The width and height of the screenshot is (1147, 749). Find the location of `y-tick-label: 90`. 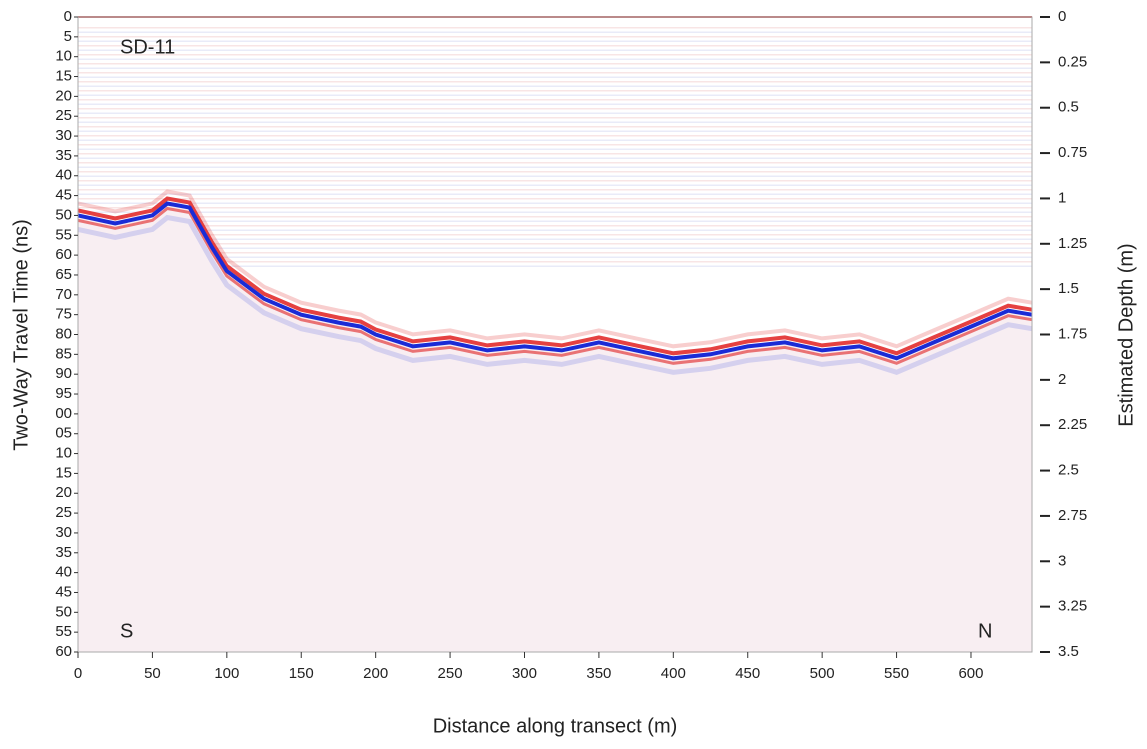

y-tick-label: 90 is located at coordinates (63, 373).